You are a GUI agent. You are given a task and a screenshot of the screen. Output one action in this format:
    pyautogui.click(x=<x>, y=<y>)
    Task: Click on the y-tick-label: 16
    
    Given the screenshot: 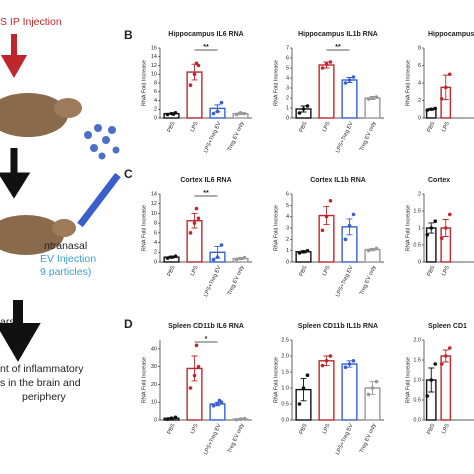 What is the action you would take?
    pyautogui.click(x=154, y=48)
    